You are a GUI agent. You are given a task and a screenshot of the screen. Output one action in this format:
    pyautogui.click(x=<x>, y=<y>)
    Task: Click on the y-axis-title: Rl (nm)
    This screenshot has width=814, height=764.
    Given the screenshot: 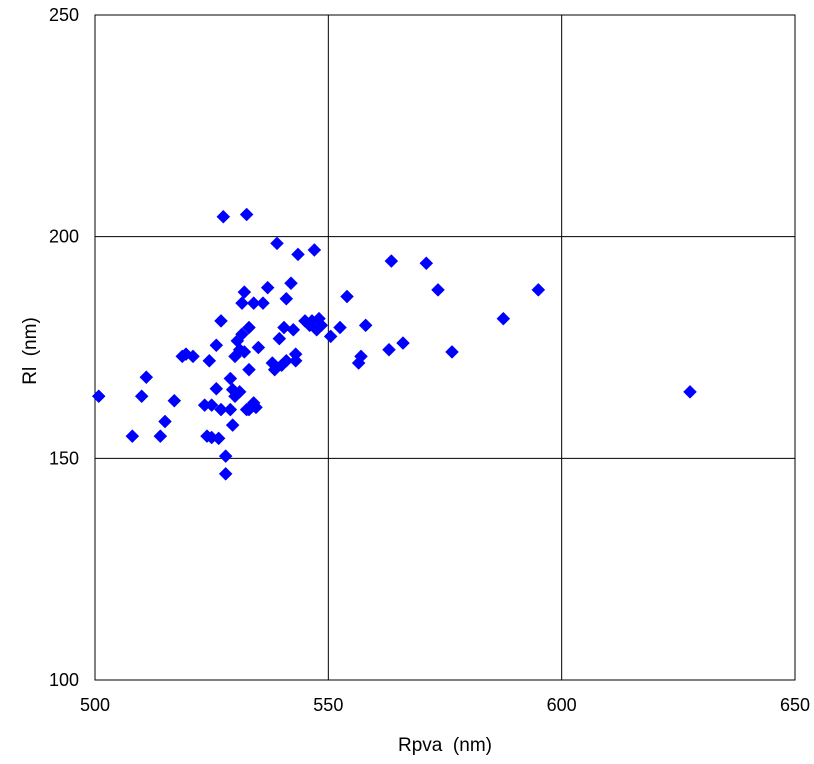 What is the action you would take?
    pyautogui.click(x=30, y=351)
    